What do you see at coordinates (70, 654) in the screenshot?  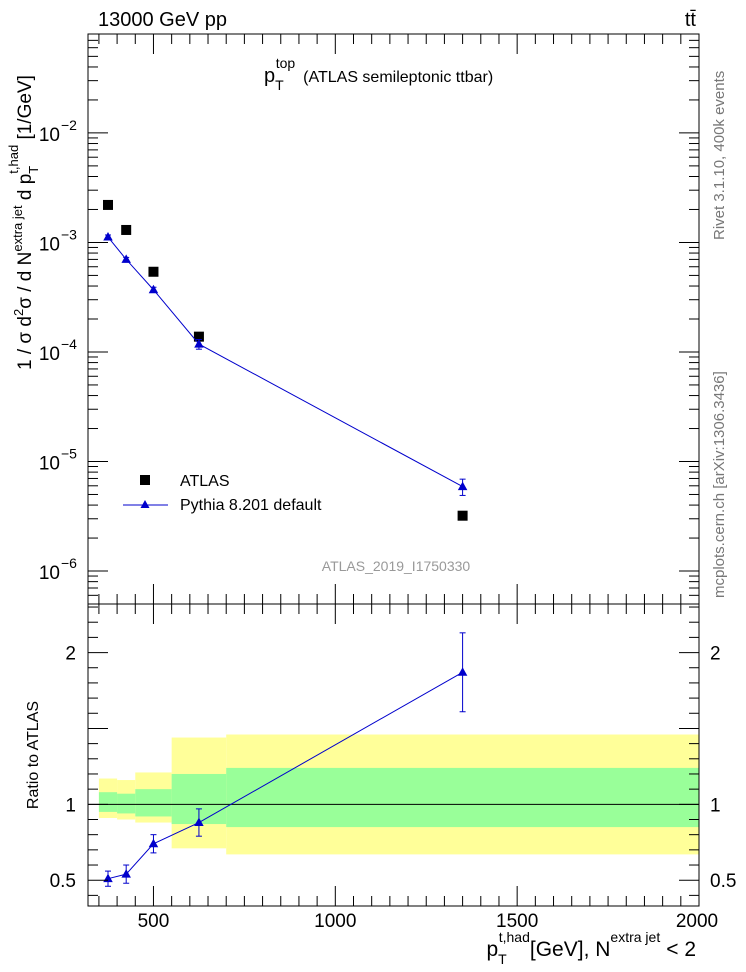 I see `ratio-y-tick-label: 2` at bounding box center [70, 654].